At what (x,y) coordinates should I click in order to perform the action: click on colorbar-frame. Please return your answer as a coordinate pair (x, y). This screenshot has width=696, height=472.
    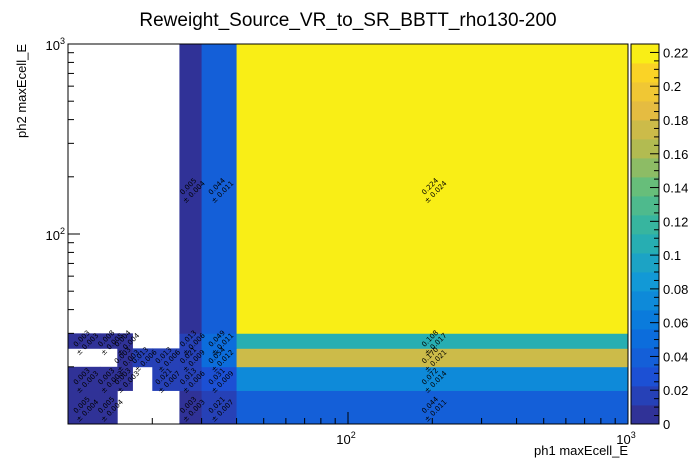
    Looking at the image, I should click on (645, 234).